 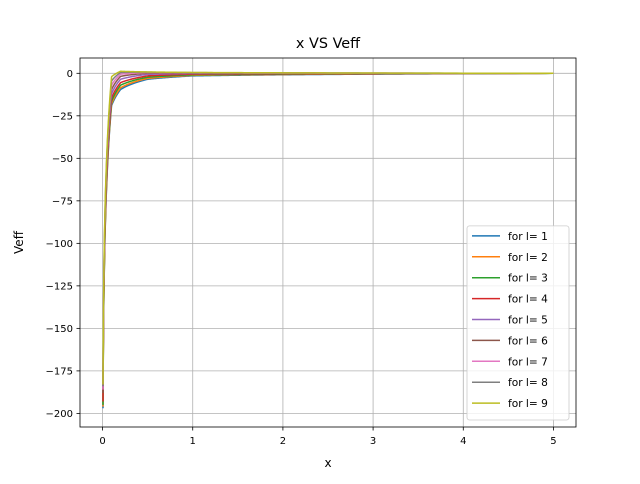 What do you see at coordinates (528, 341) in the screenshot?
I see `legend-label-6: for l= 6` at bounding box center [528, 341].